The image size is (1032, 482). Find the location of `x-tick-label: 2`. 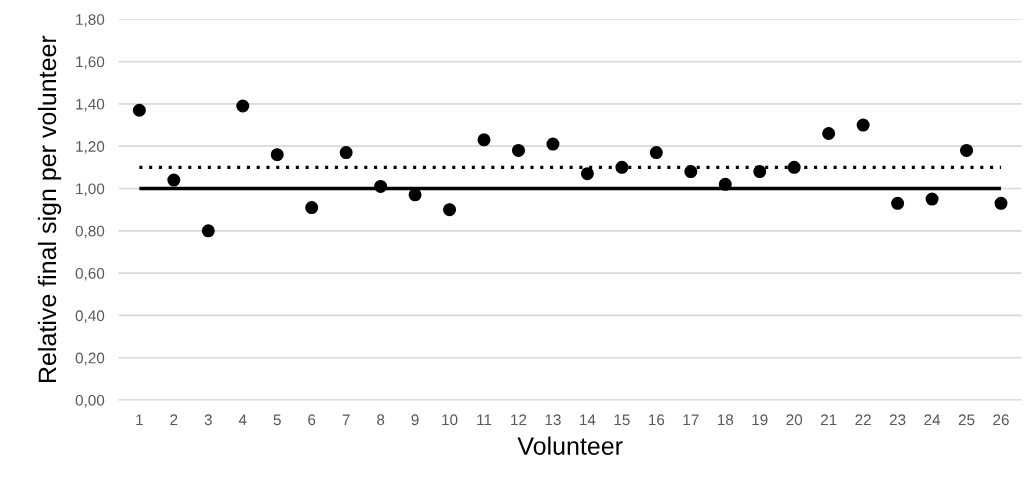

x-tick-label: 2 is located at coordinates (174, 420).